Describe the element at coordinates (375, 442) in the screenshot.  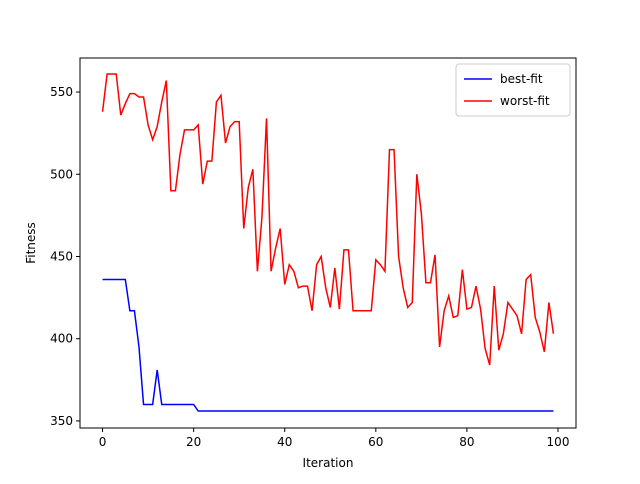
I see `x-tick-label: 60` at that location.